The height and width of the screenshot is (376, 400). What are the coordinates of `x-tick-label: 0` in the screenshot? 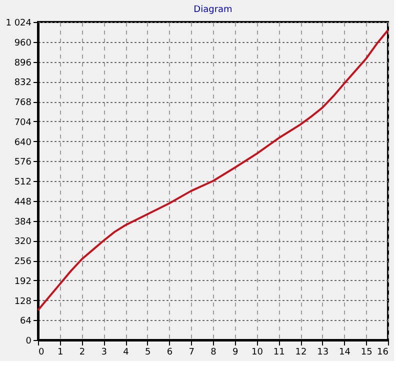 It's located at (41, 353).